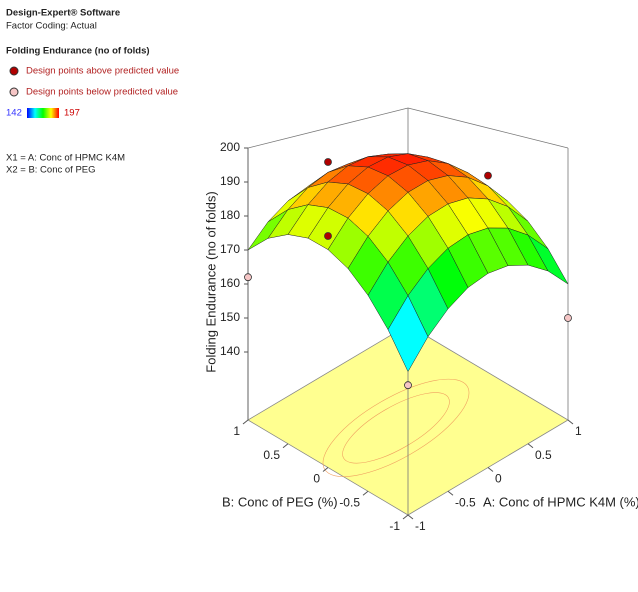 The width and height of the screenshot is (638, 592). I want to click on x-axis-title: A: Conc of HPMC K4M (%), so click(560, 501).